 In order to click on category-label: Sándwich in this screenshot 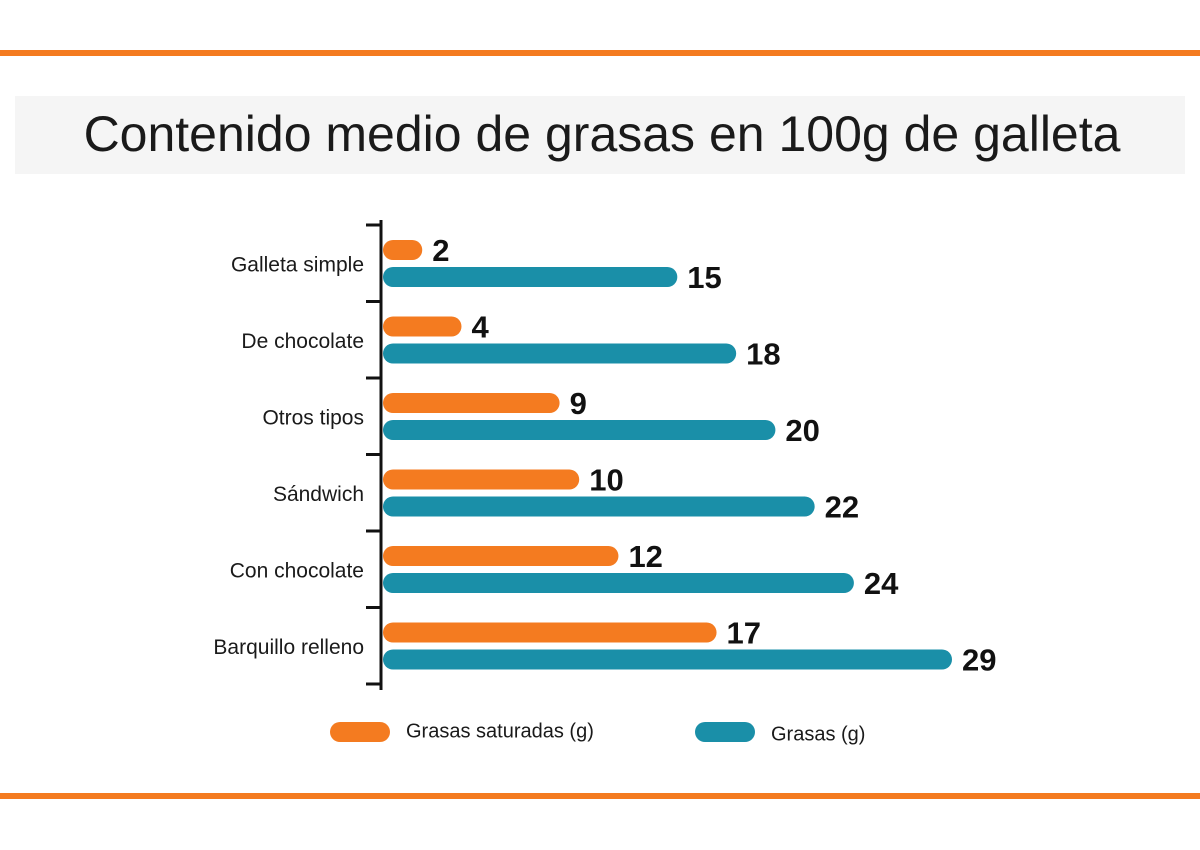, I will do `click(318, 494)`.